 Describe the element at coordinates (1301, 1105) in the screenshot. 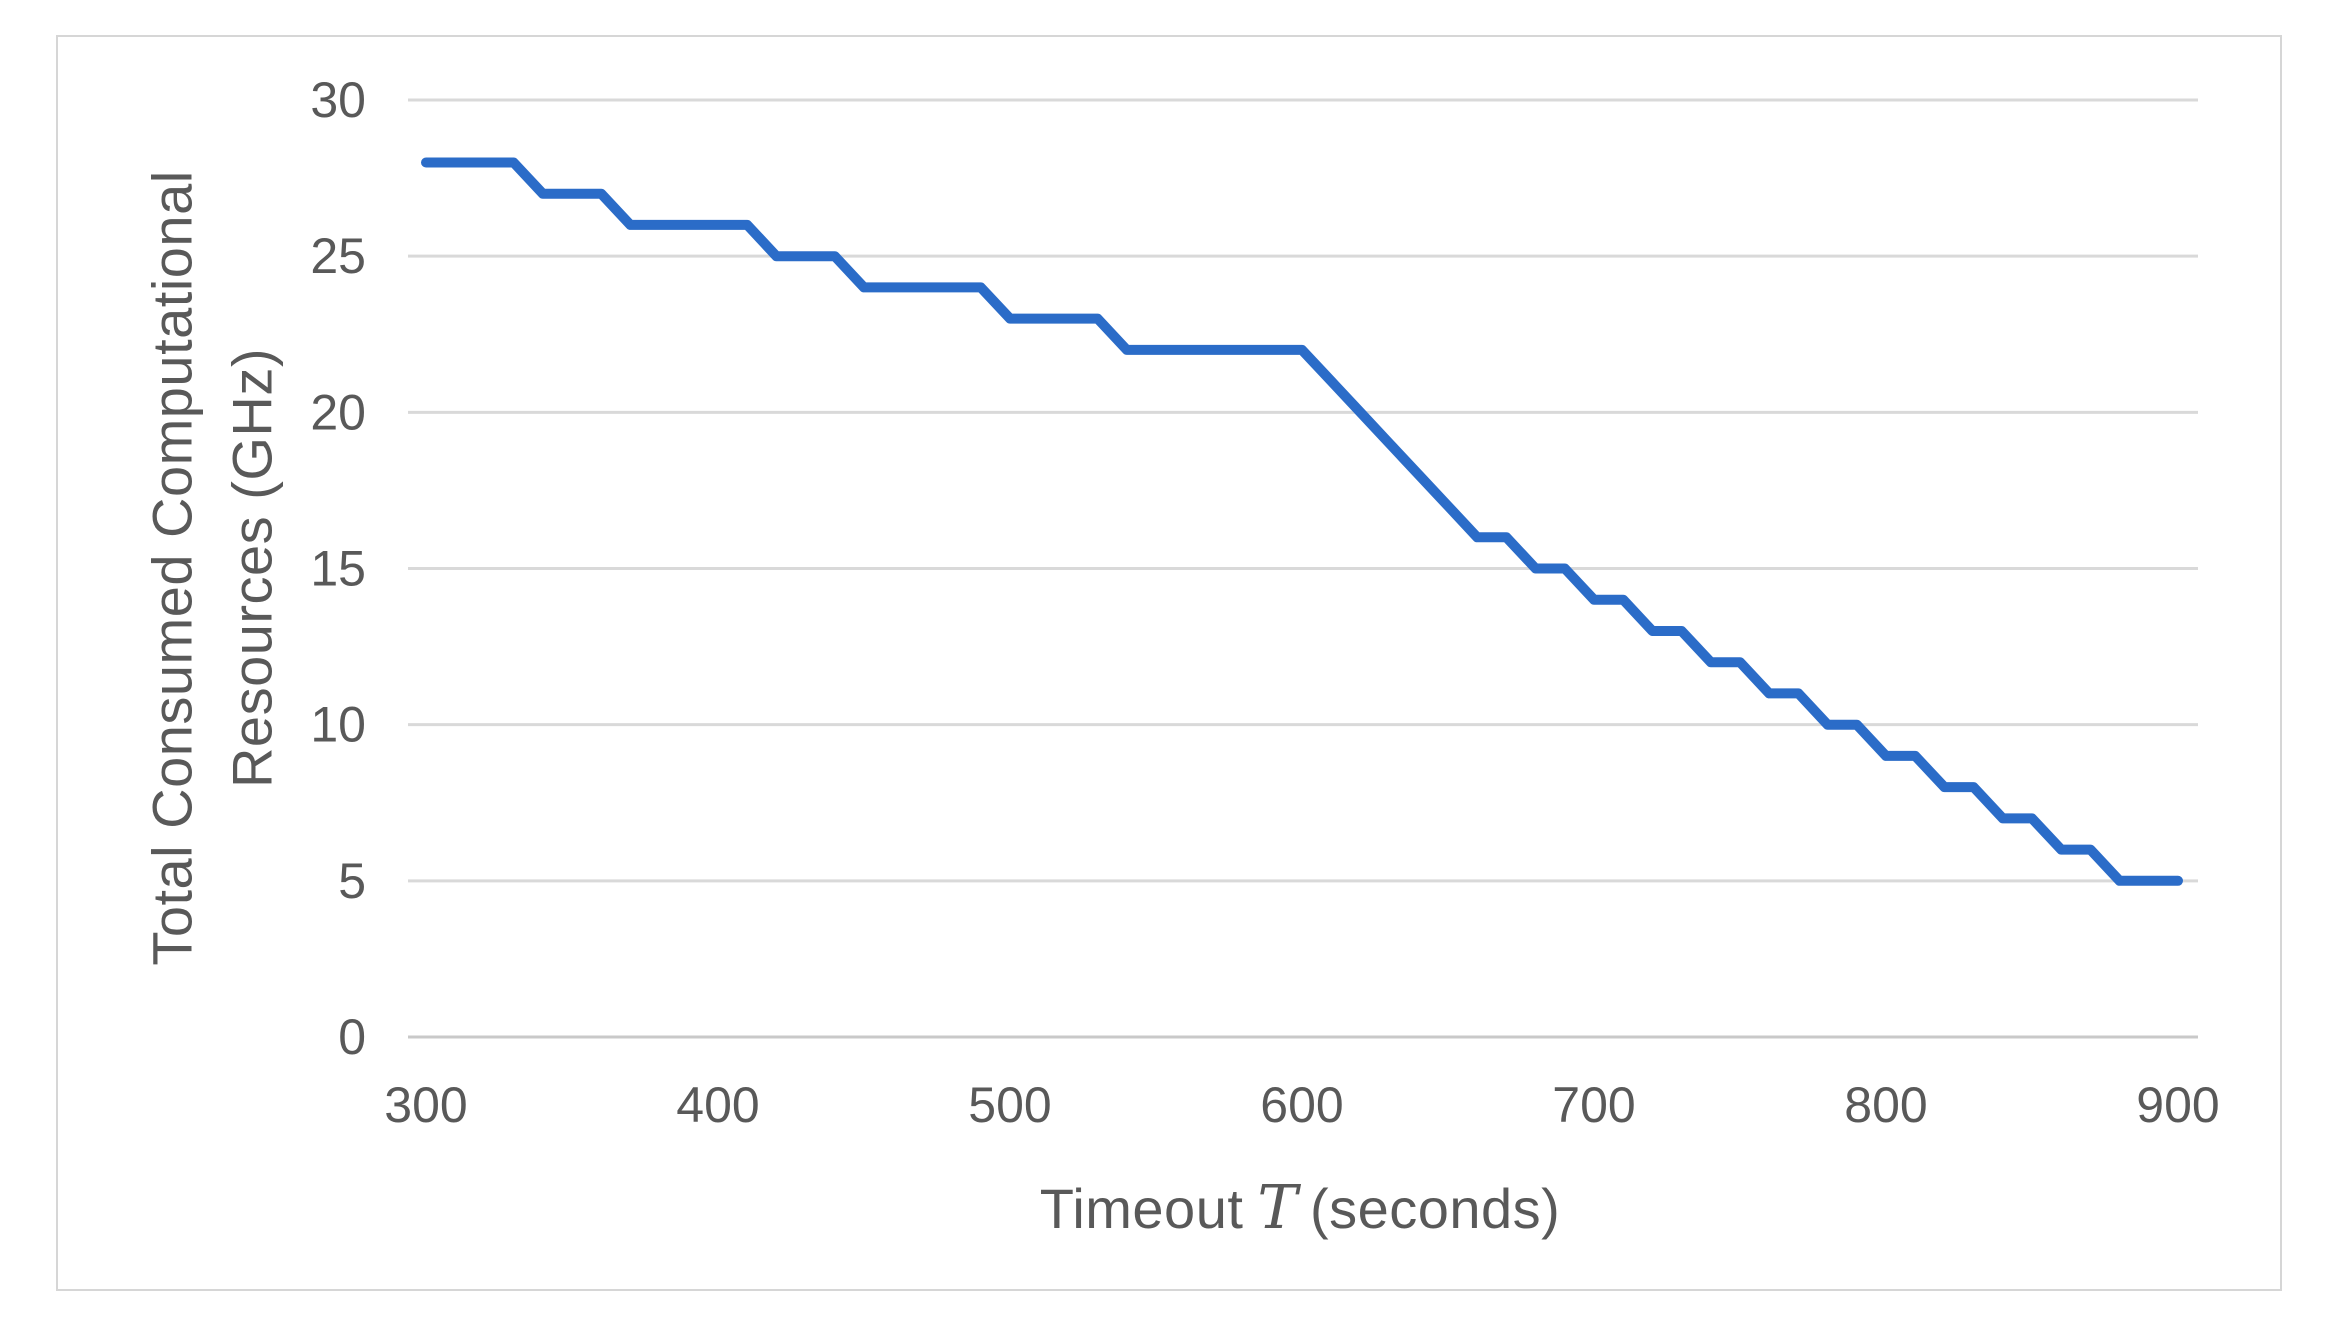

I see `x-axis-tick-label: 600` at that location.